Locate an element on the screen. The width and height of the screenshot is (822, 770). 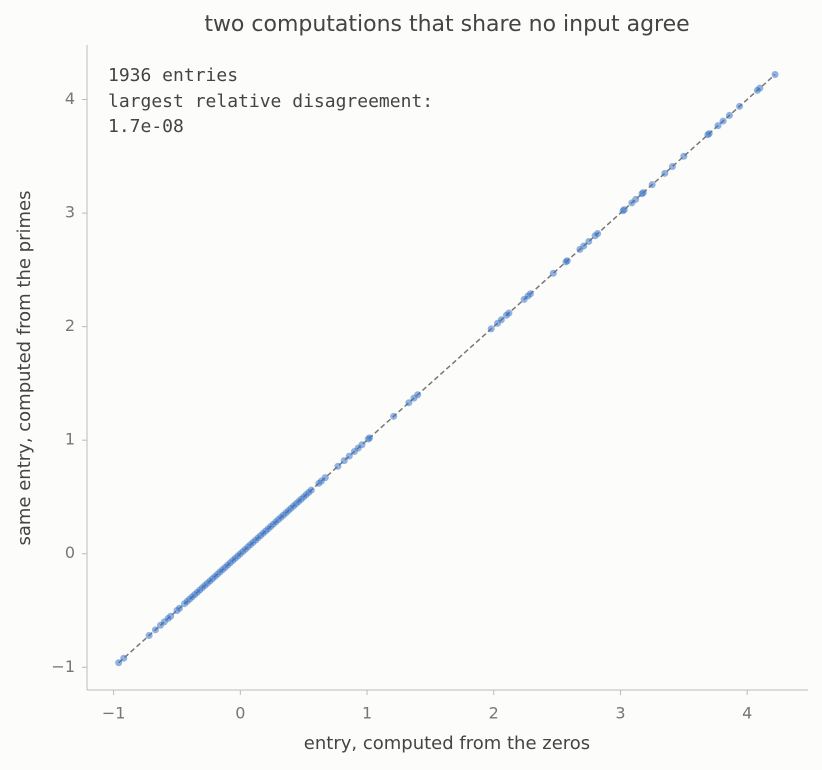
x-tick-label: 2 is located at coordinates (494, 713).